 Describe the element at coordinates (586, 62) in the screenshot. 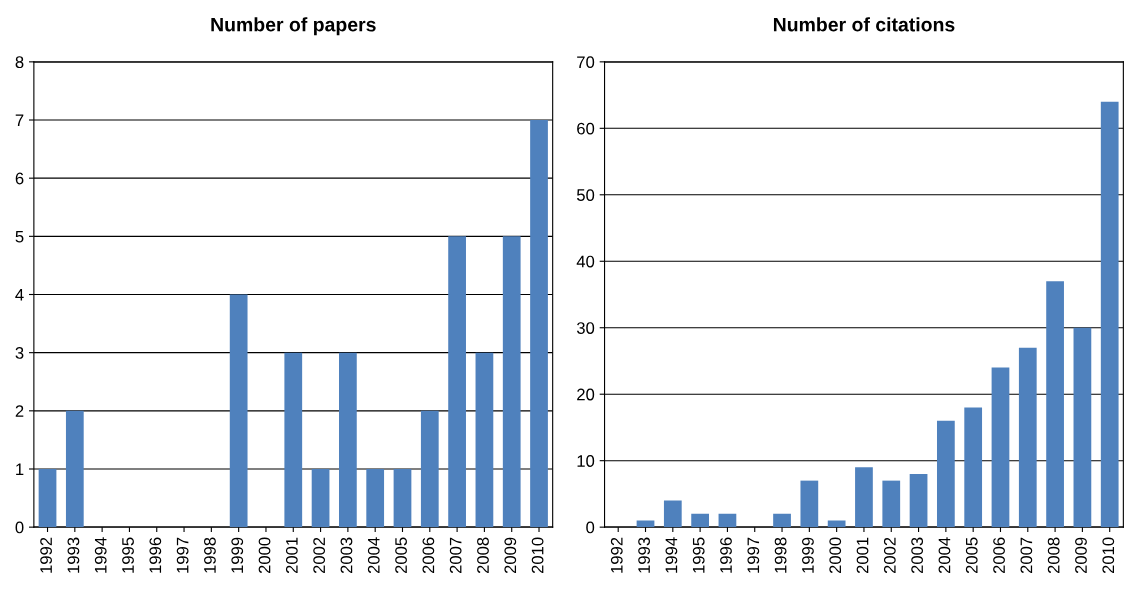

I see `y-tick-label: 70` at that location.